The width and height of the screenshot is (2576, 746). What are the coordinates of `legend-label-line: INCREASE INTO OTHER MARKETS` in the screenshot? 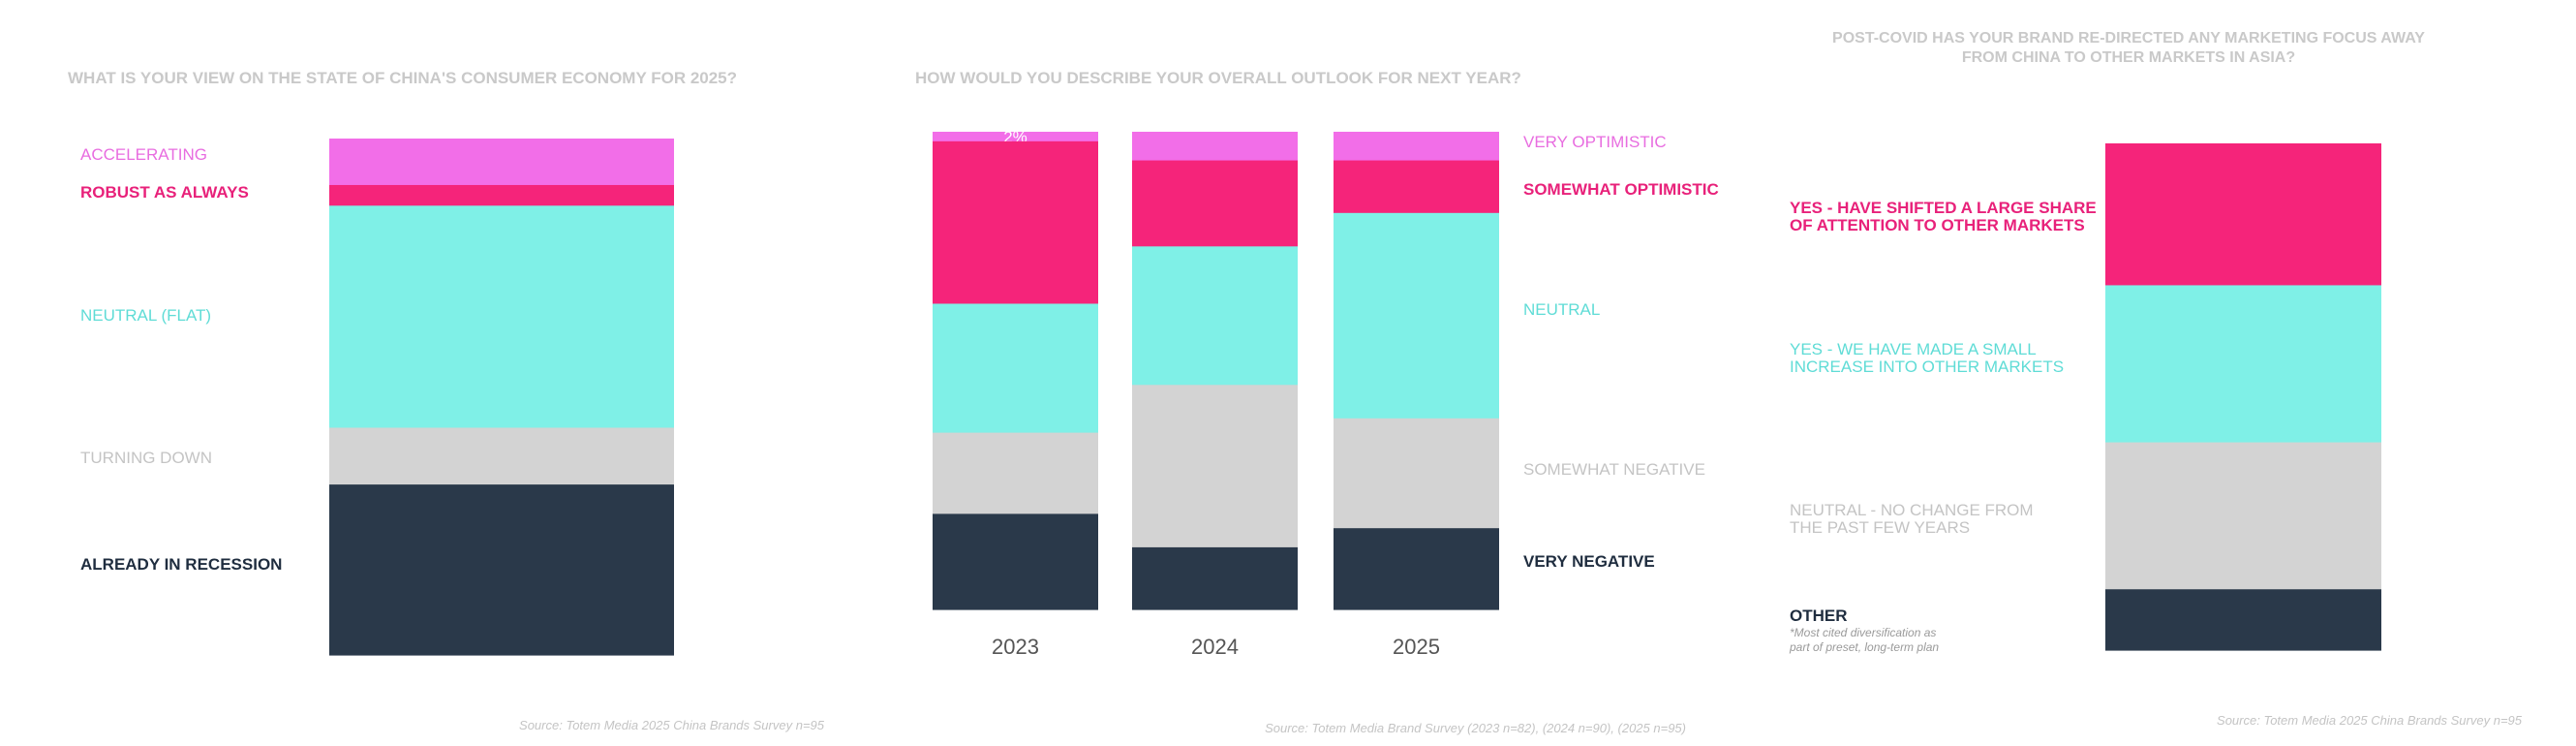 It's located at (1927, 366).